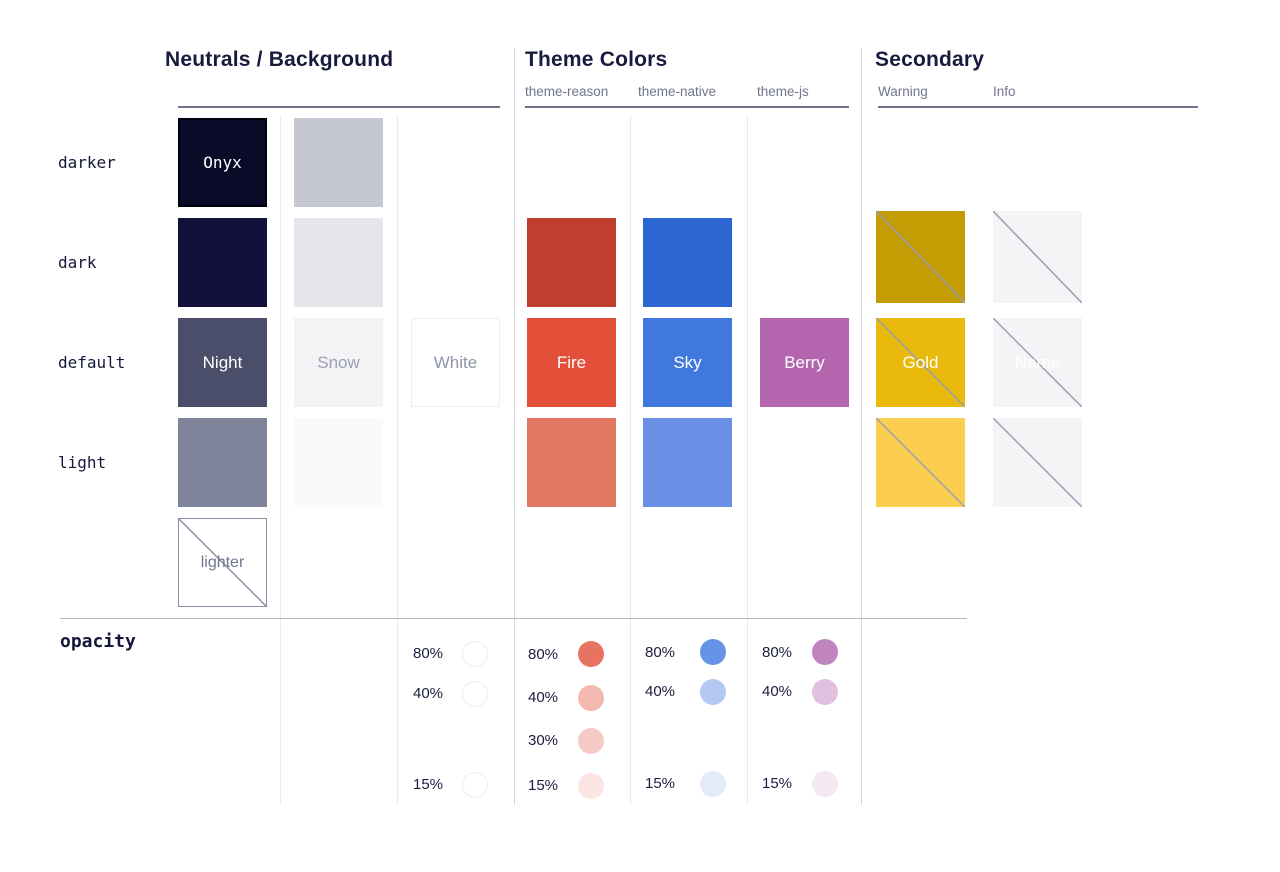 This screenshot has width=1280, height=872. What do you see at coordinates (82, 462) in the screenshot?
I see `row-label-light: light` at bounding box center [82, 462].